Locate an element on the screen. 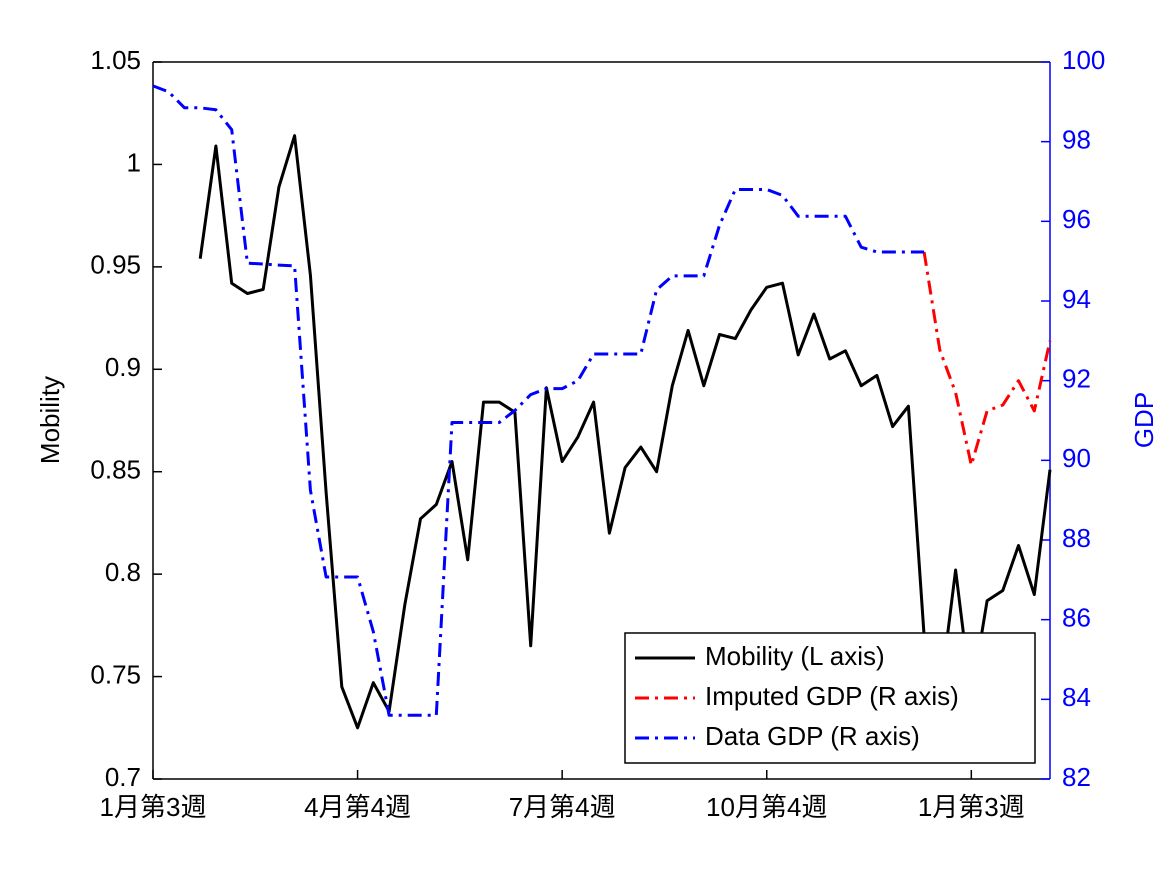 This screenshot has width=1167, height=875. y2-tick-label: 90 is located at coordinates (1076, 458).